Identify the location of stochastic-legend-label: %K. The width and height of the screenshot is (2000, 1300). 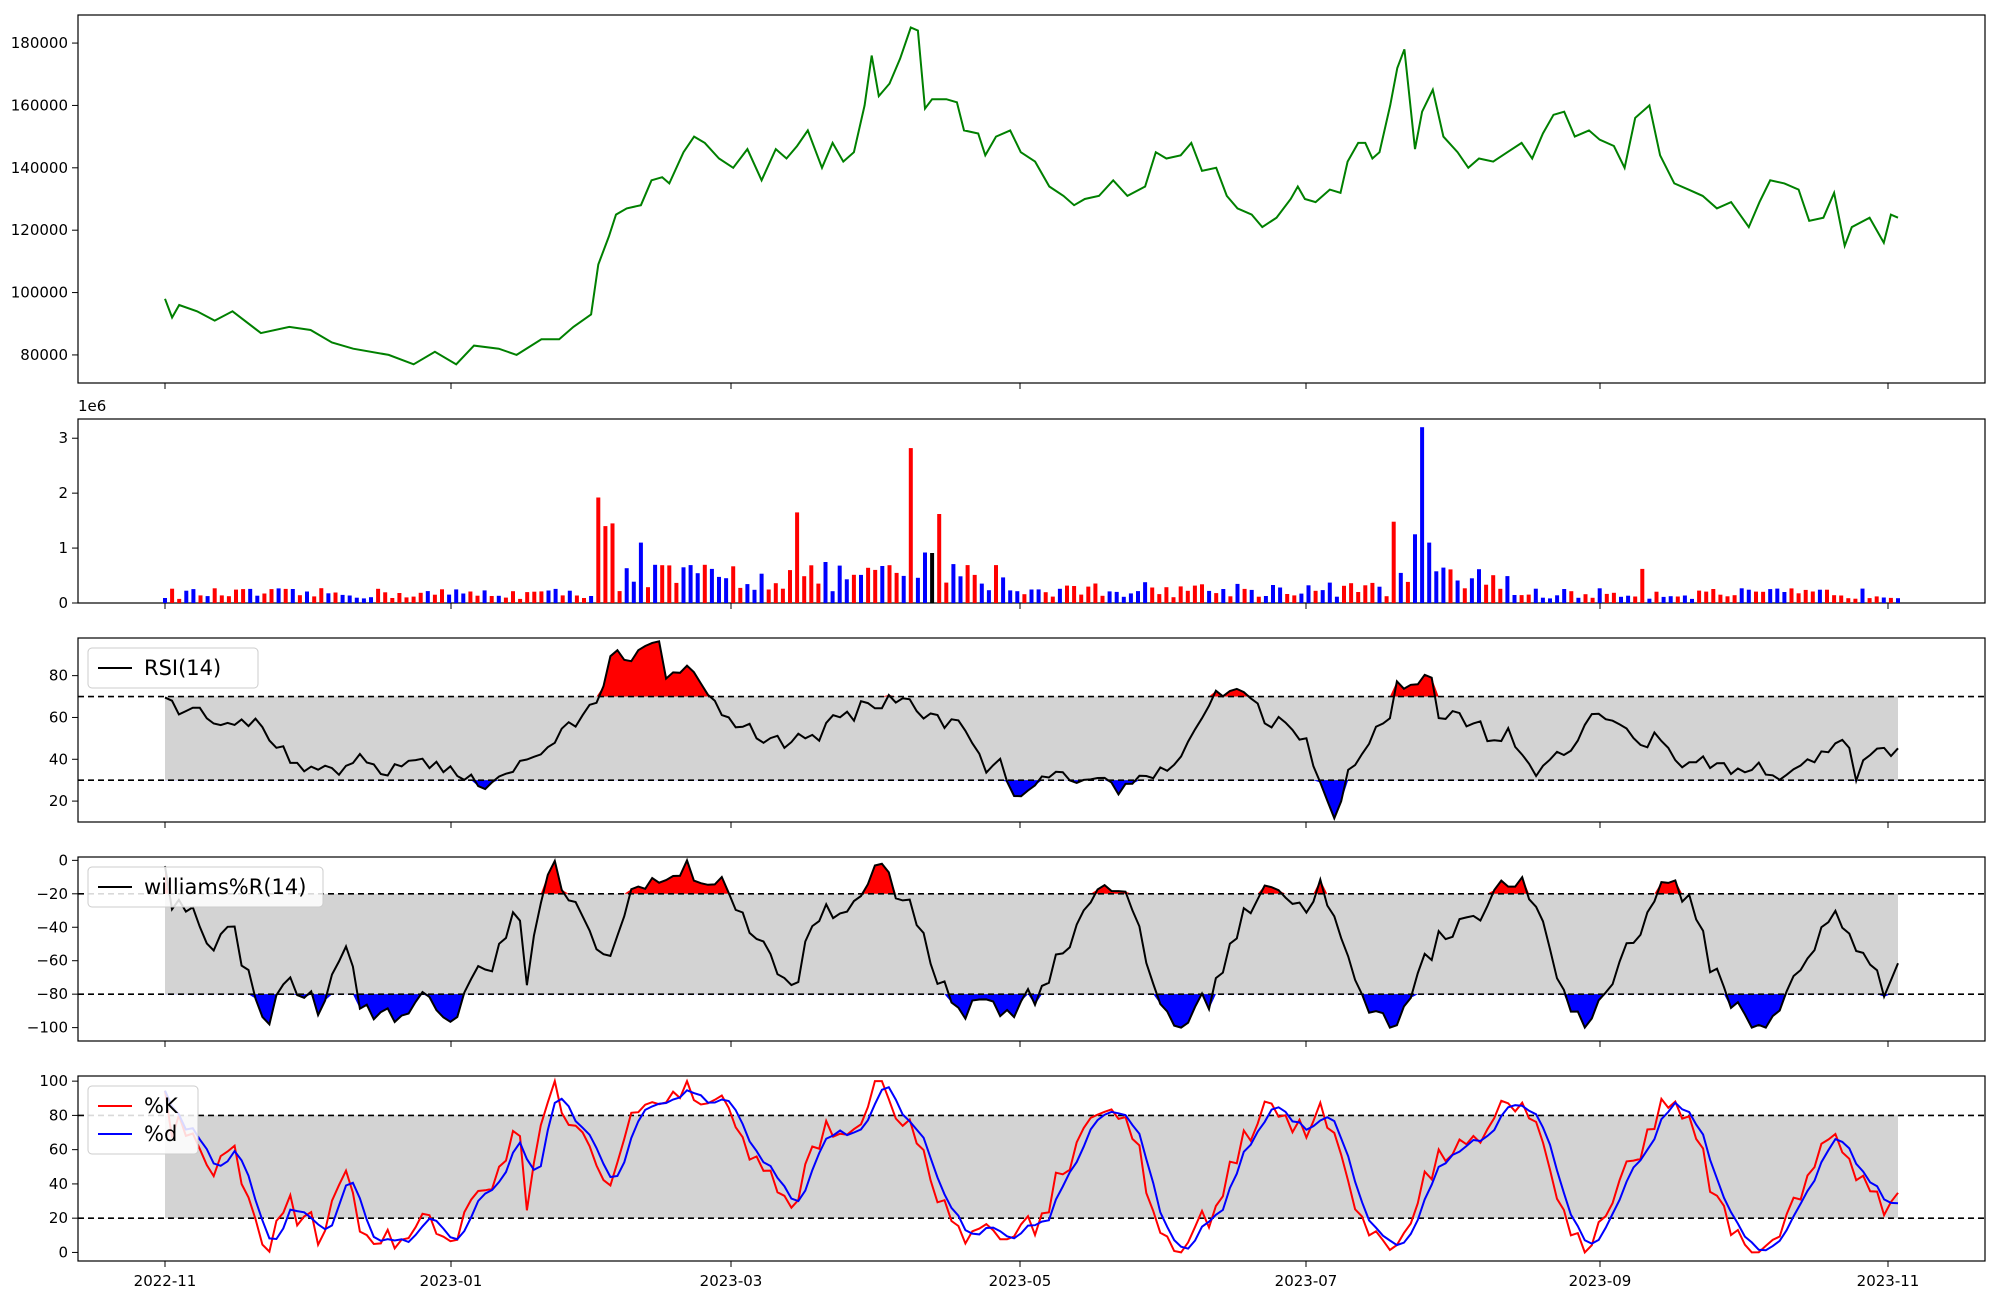
(161, 1106).